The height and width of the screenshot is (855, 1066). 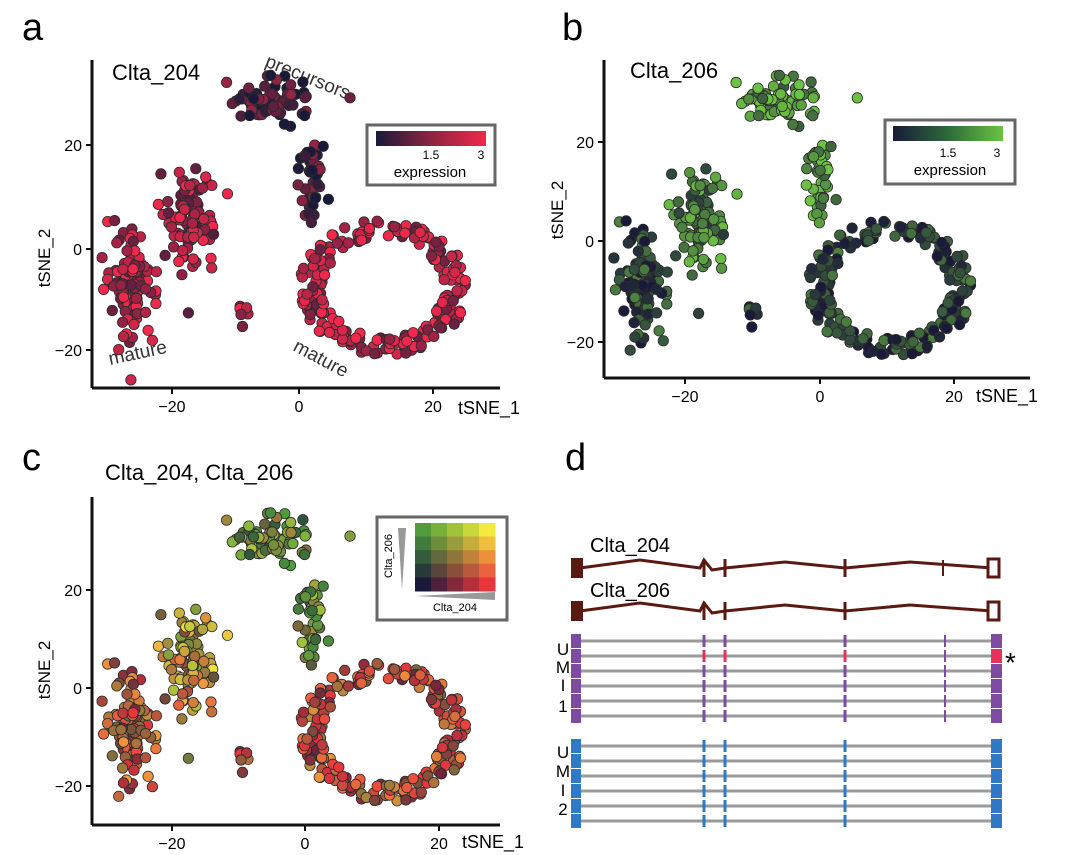 I want to click on panel-a-legend-title: expression, so click(x=430, y=172).